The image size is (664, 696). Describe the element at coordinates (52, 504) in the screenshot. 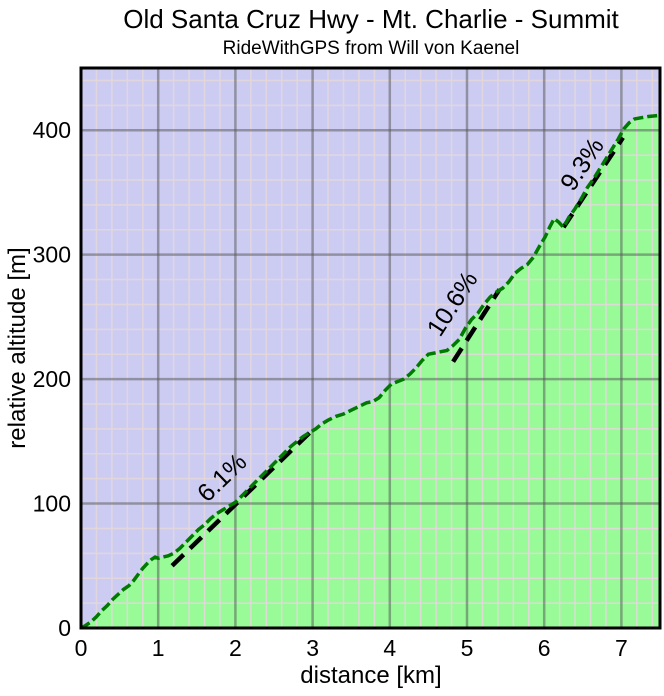

I see `y-tick-label: 100` at that location.